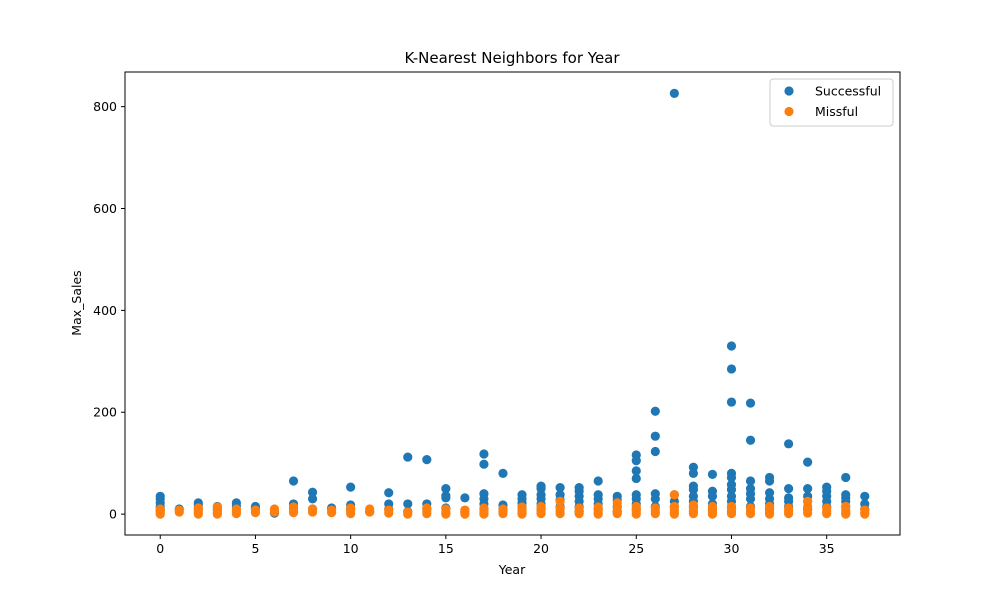 The height and width of the screenshot is (600, 1000). What do you see at coordinates (105, 208) in the screenshot?
I see `y-tick-label-3: 600` at bounding box center [105, 208].